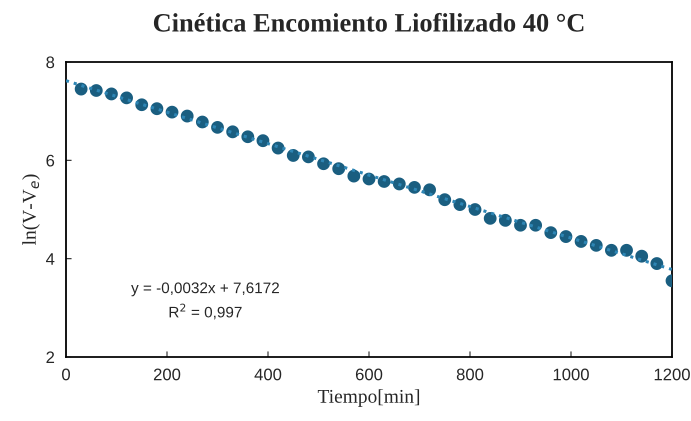 This screenshot has width=691, height=421. What do you see at coordinates (470, 374) in the screenshot?
I see `x-tick-label: 800` at bounding box center [470, 374].